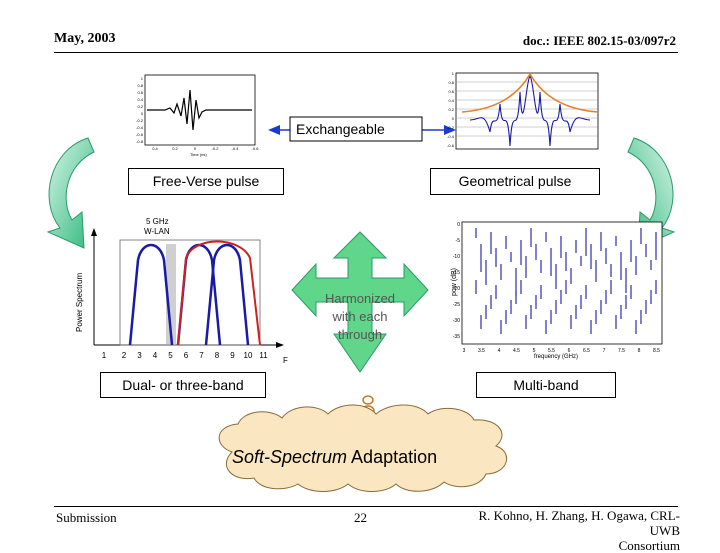 This screenshot has width=720, height=553. I want to click on tr-y-tick-6: -0.2, so click(451, 127).